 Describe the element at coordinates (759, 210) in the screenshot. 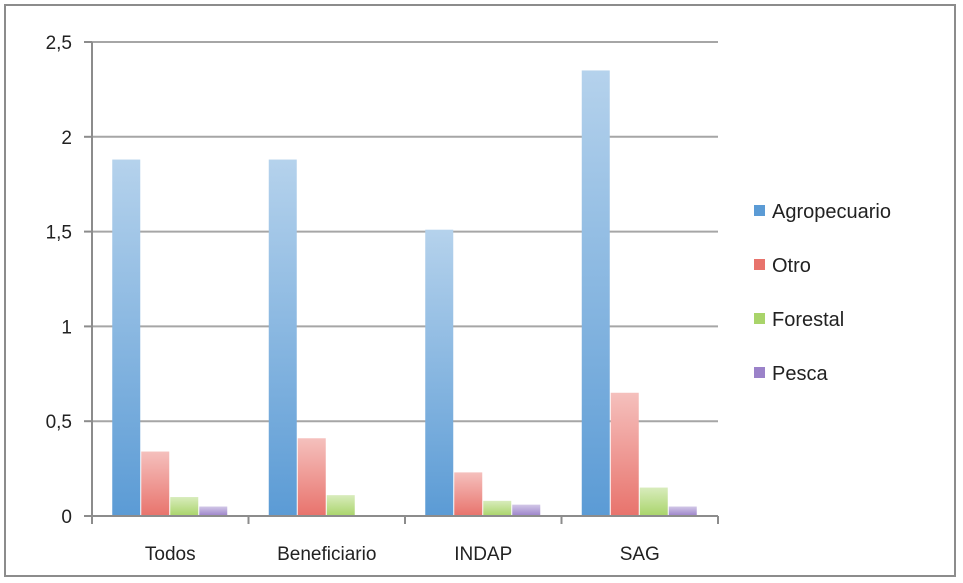

I see `legend-swatch-agropecuario` at that location.